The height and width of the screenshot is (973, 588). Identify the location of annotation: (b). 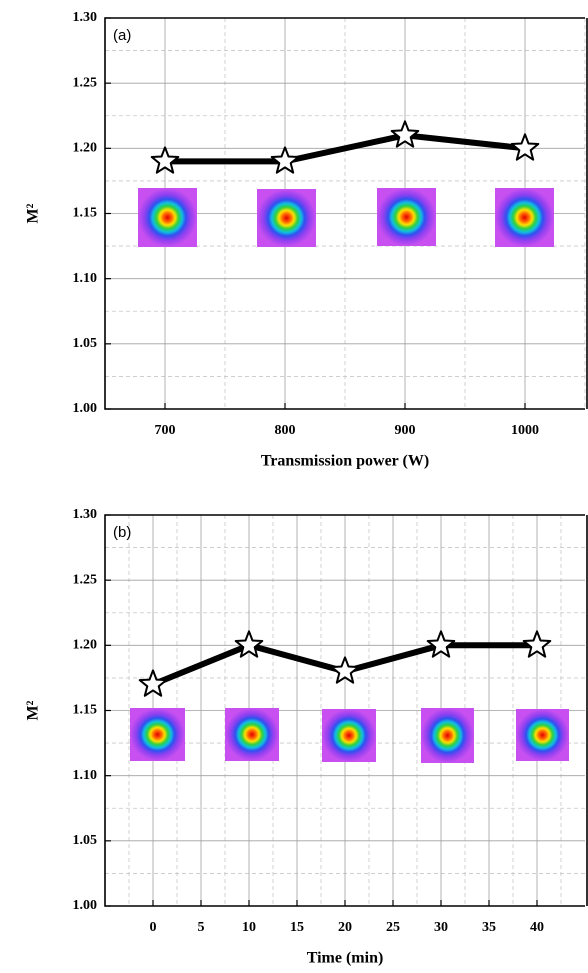
(122, 532).